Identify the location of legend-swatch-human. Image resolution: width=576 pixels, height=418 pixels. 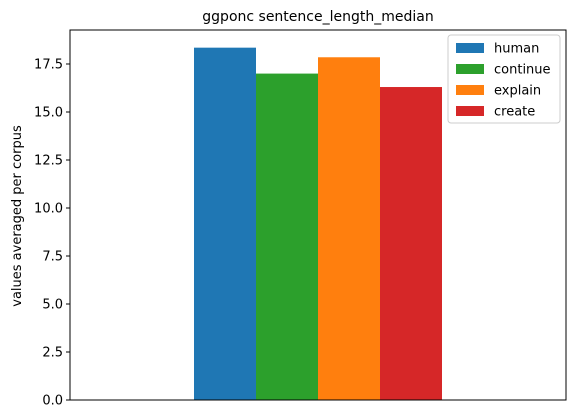
(470, 48).